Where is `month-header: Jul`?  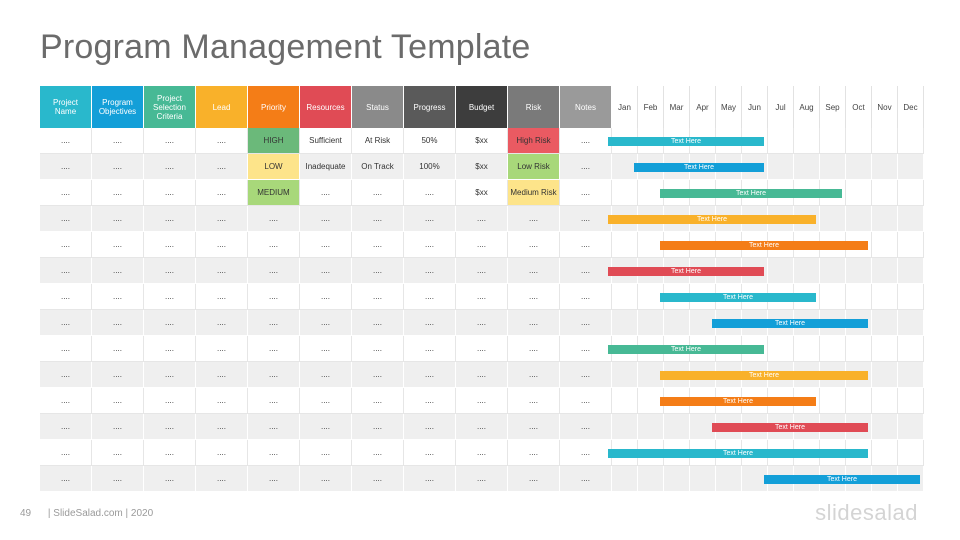
month-header: Jul is located at coordinates (781, 107).